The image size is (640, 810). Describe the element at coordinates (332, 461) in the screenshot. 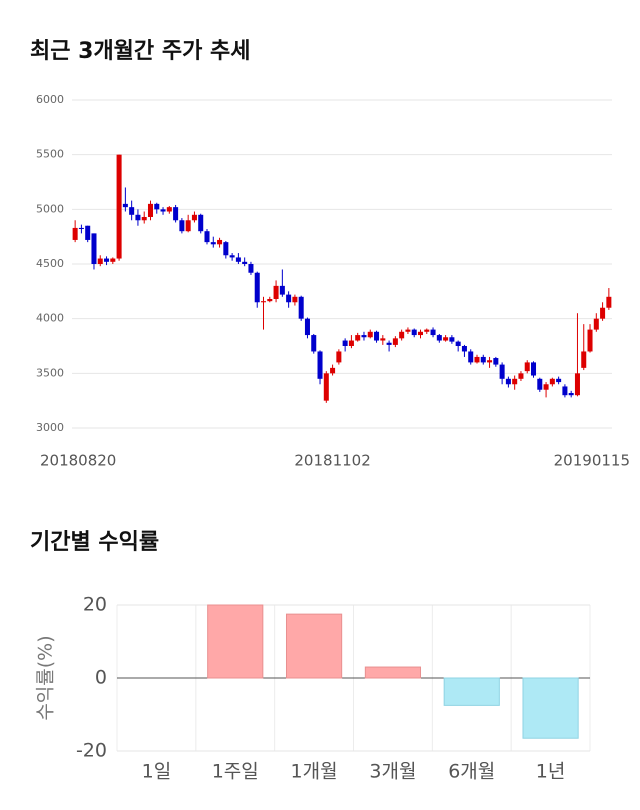

I see `x-tick-label: 20181102` at that location.